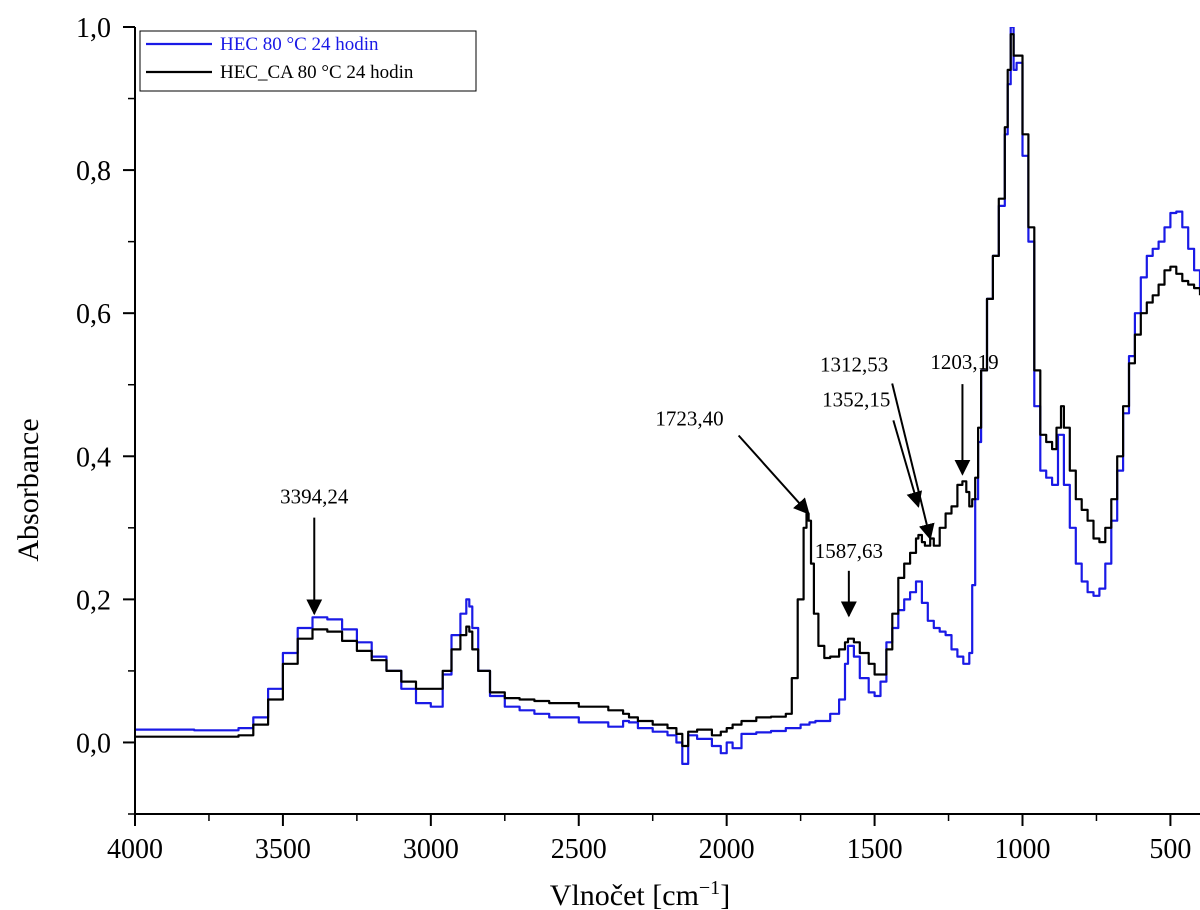 The height and width of the screenshot is (910, 1200). Describe the element at coordinates (579, 849) in the screenshot. I see `x-tick-label: 2500` at that location.